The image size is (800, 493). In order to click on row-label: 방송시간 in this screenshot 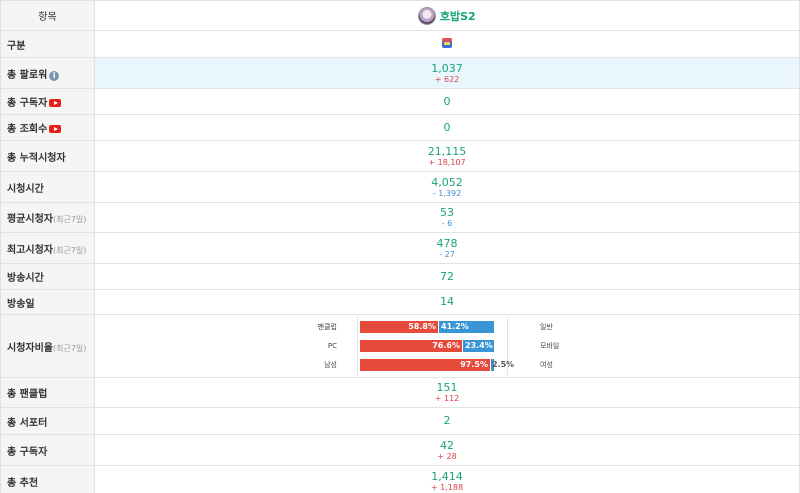, I will do `click(47, 276)`.